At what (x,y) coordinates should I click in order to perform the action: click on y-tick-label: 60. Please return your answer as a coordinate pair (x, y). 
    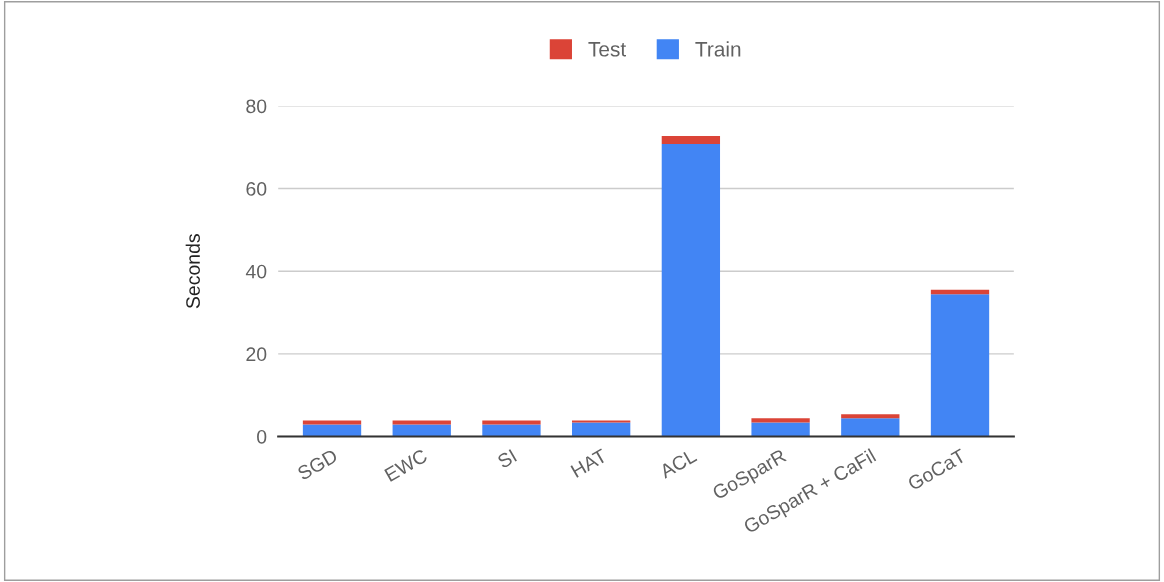
    Looking at the image, I should click on (256, 189).